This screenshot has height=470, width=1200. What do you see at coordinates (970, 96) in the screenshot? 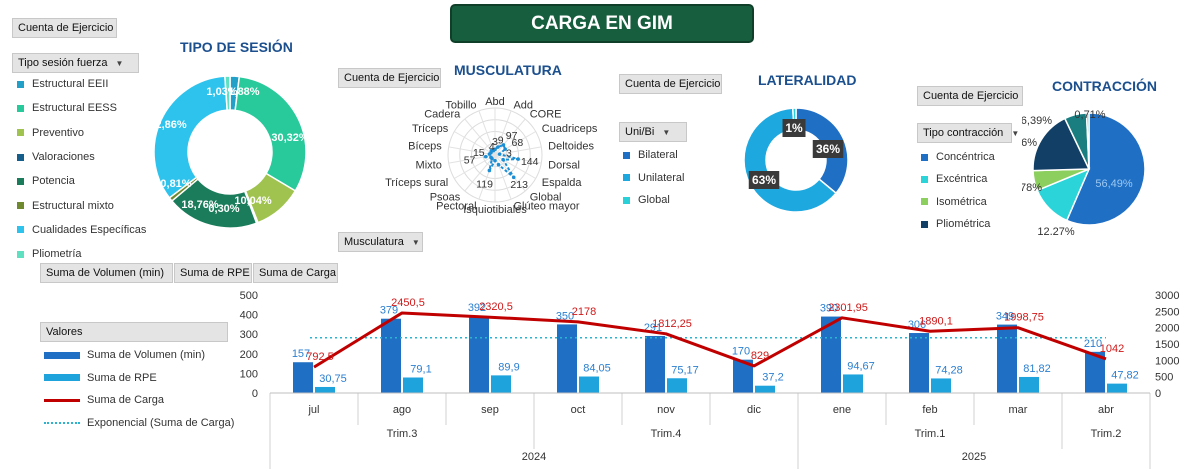
I see `contraccion-value-field-button: Cuenta de Ejercicio` at bounding box center [970, 96].